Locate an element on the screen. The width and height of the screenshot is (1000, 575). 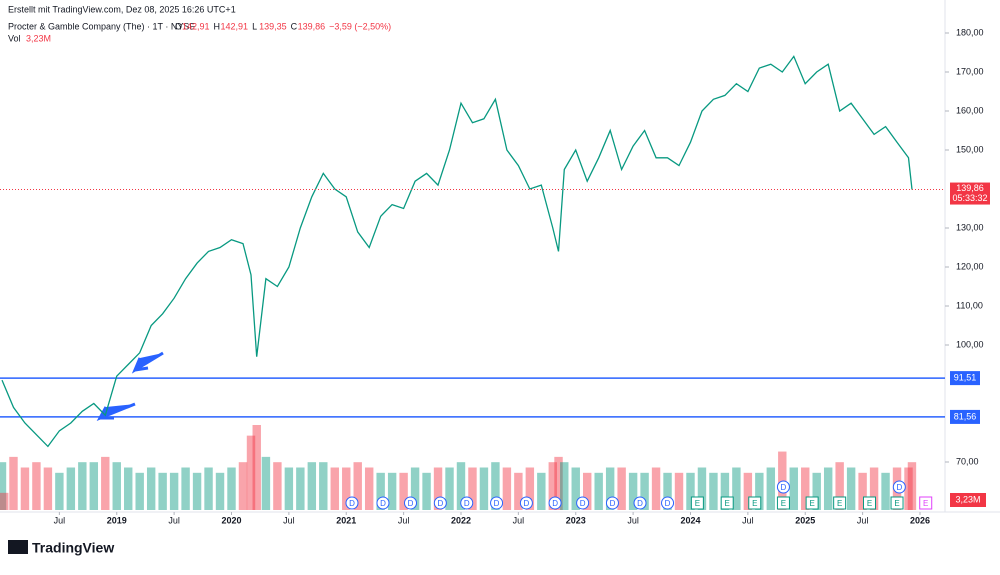
y-tick-label: 120,00 is located at coordinates (970, 266).